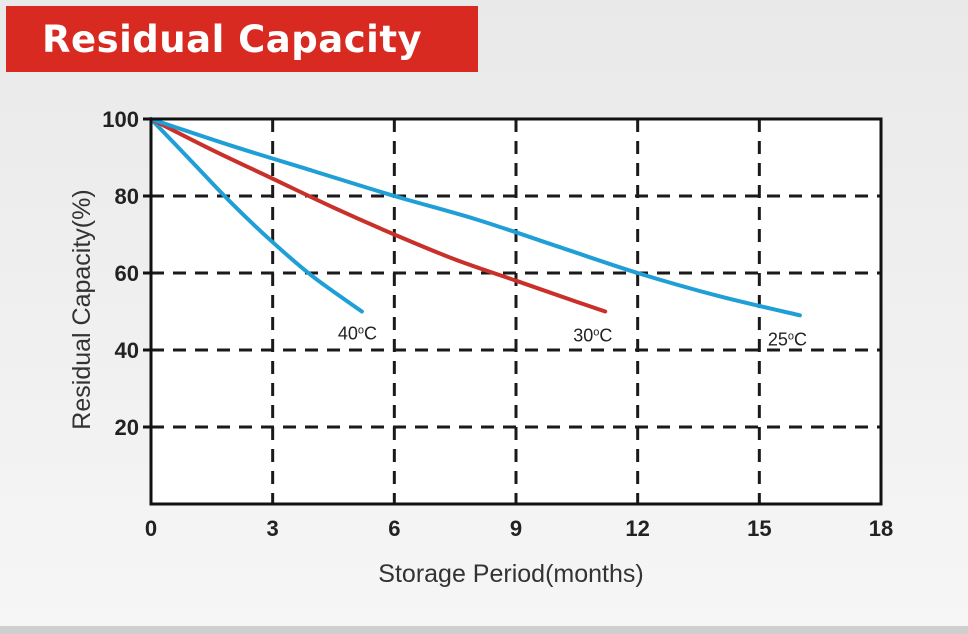 This screenshot has height=634, width=968. Describe the element at coordinates (881, 528) in the screenshot. I see `x-tick-label: 18` at that location.